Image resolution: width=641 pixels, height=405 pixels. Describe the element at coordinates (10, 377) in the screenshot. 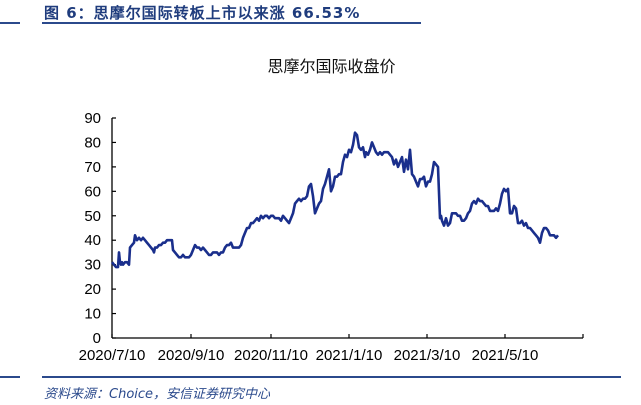

I see `footer-rule-left` at that location.